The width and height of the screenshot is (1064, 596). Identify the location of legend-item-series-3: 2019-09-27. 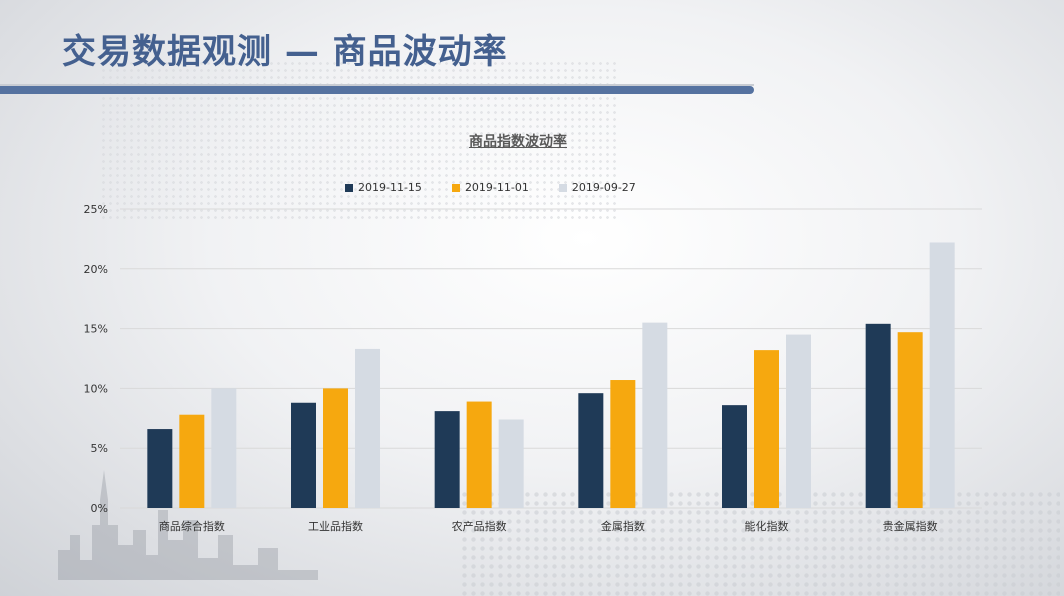
(597, 187).